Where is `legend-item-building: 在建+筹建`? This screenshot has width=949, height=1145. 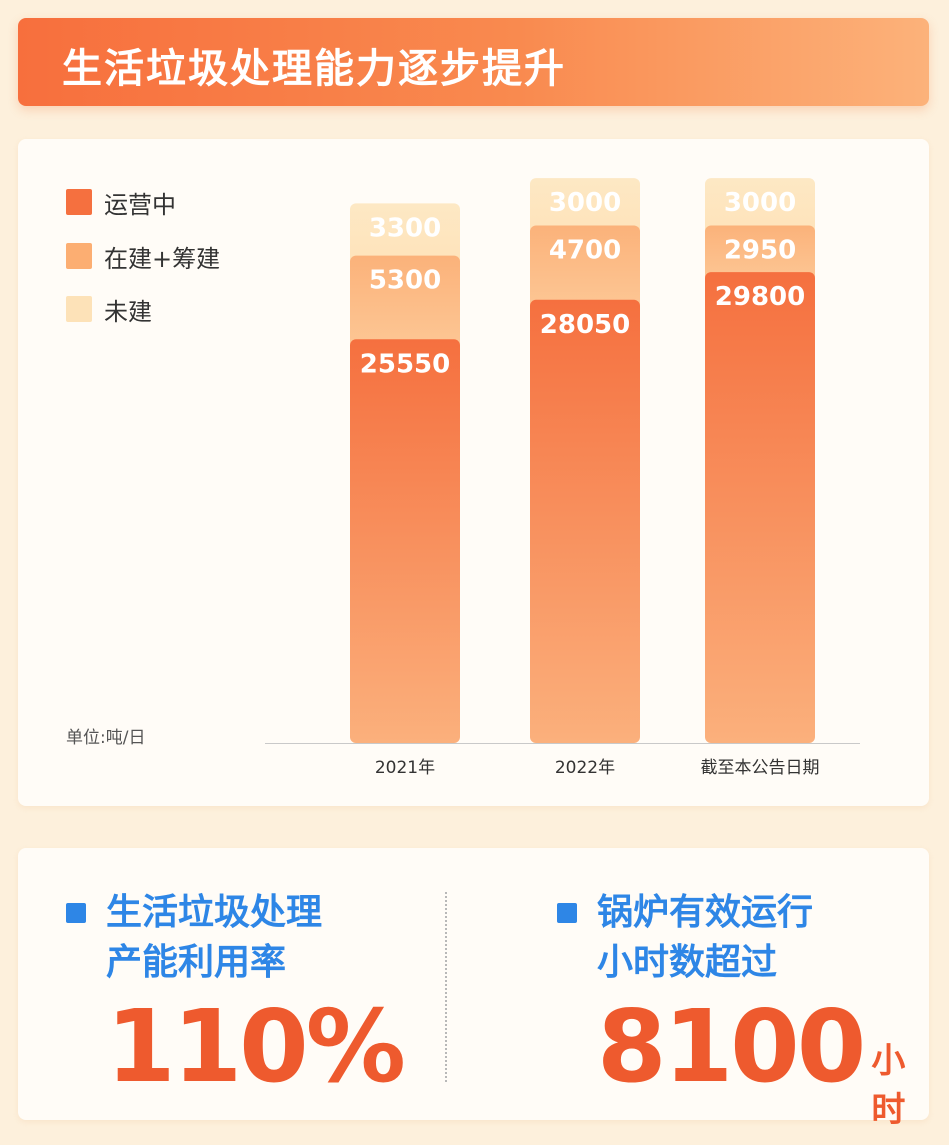 legend-item-building: 在建+筹建 is located at coordinates (143, 258).